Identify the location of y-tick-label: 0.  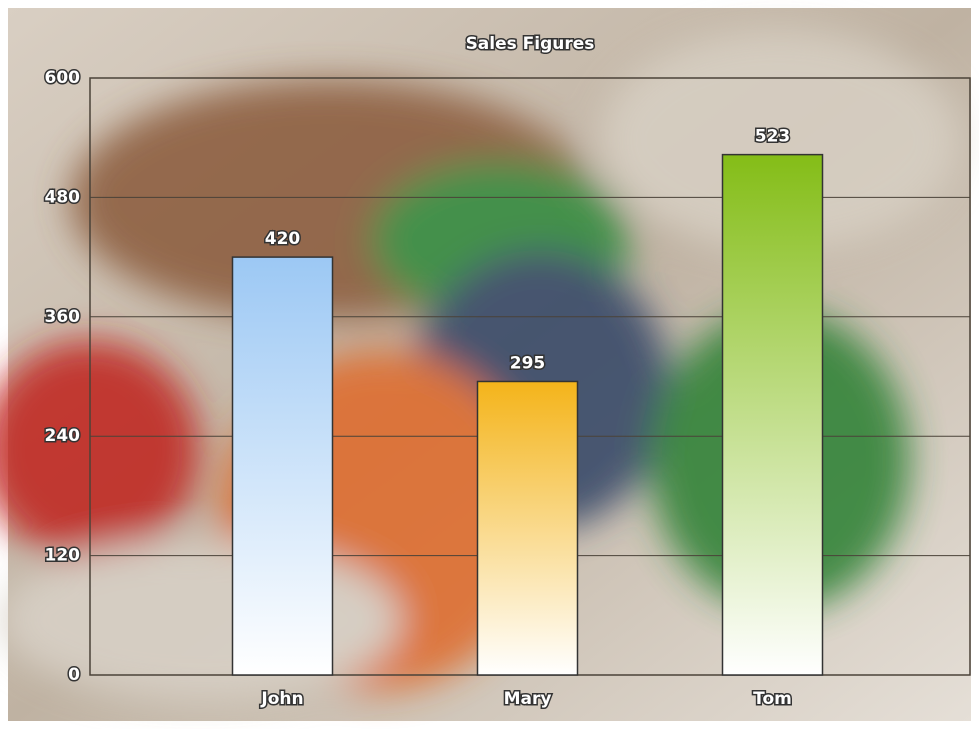
(74, 675).